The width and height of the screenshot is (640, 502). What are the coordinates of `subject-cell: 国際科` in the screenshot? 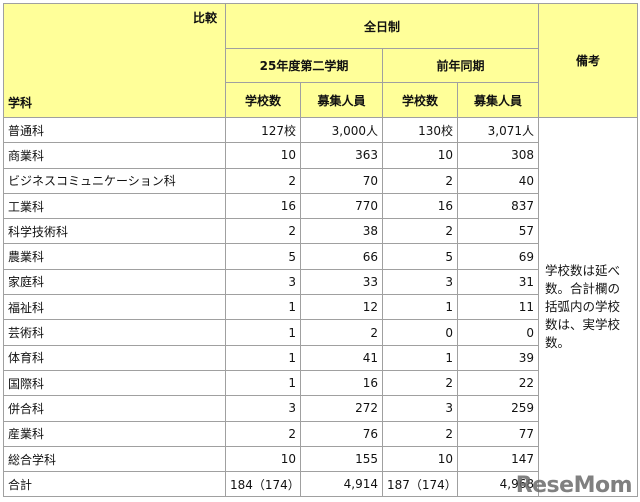 It's located at (114, 383).